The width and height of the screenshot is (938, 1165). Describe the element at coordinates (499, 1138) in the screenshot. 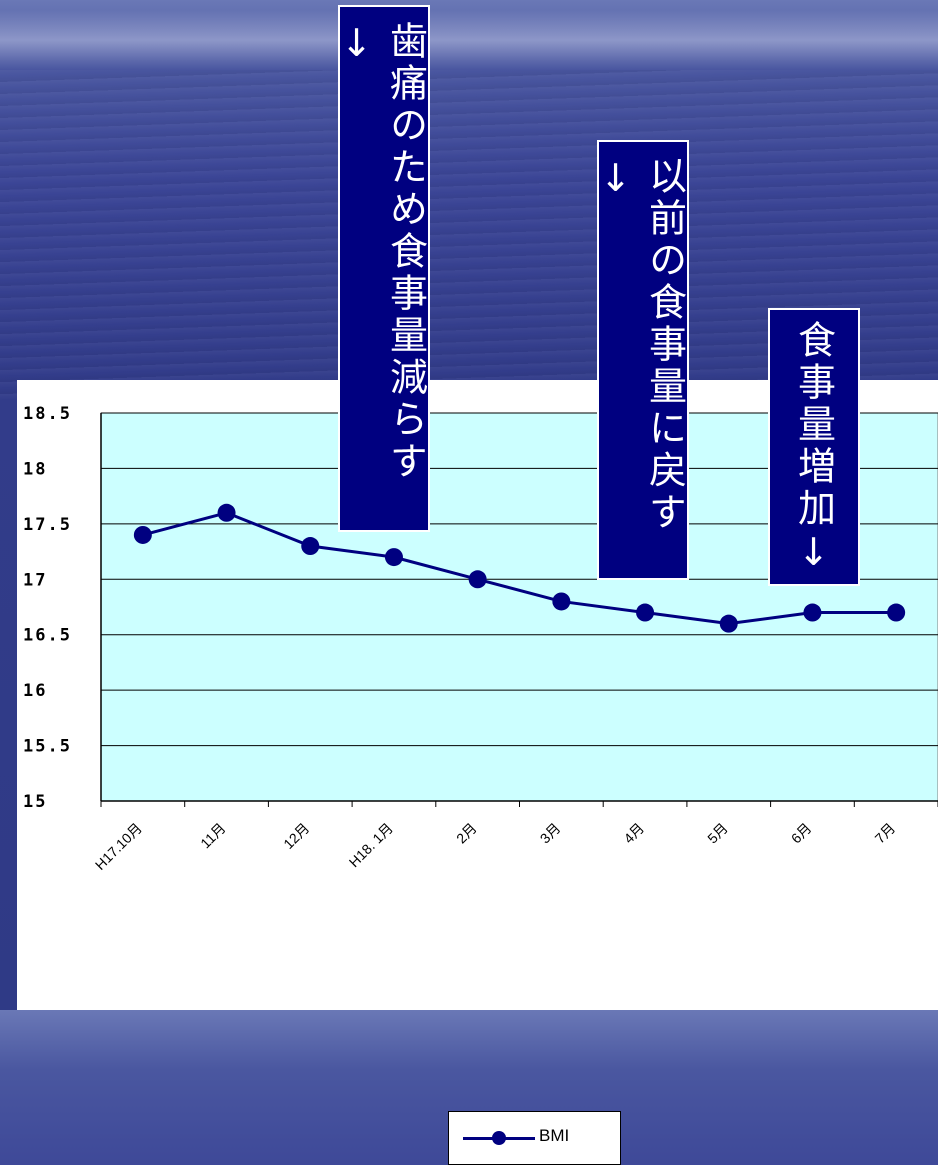

I see `legend-marker-swatch` at that location.